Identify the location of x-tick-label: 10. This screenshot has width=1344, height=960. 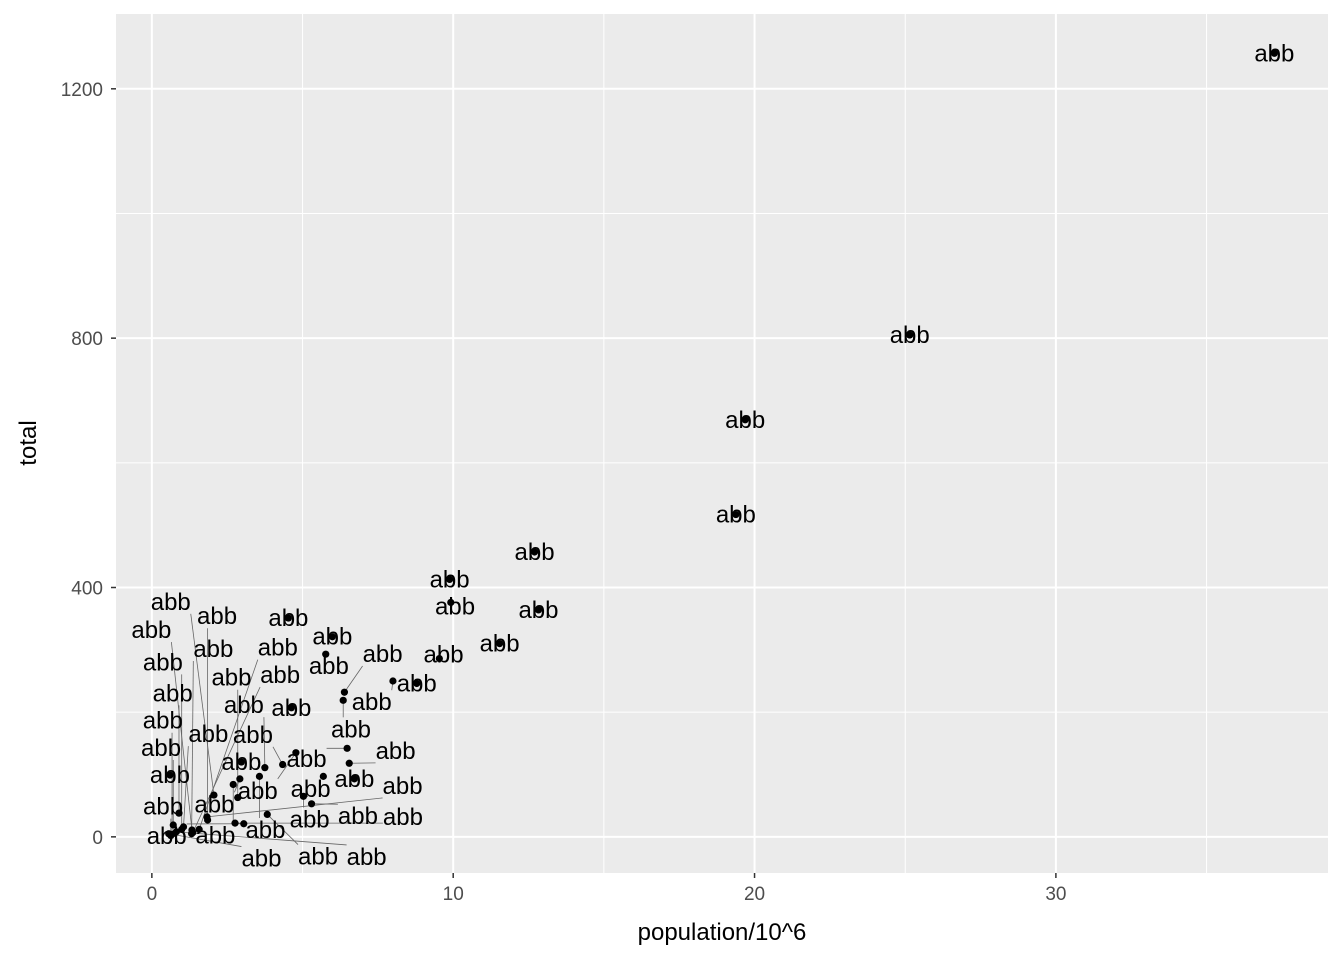
(453, 894).